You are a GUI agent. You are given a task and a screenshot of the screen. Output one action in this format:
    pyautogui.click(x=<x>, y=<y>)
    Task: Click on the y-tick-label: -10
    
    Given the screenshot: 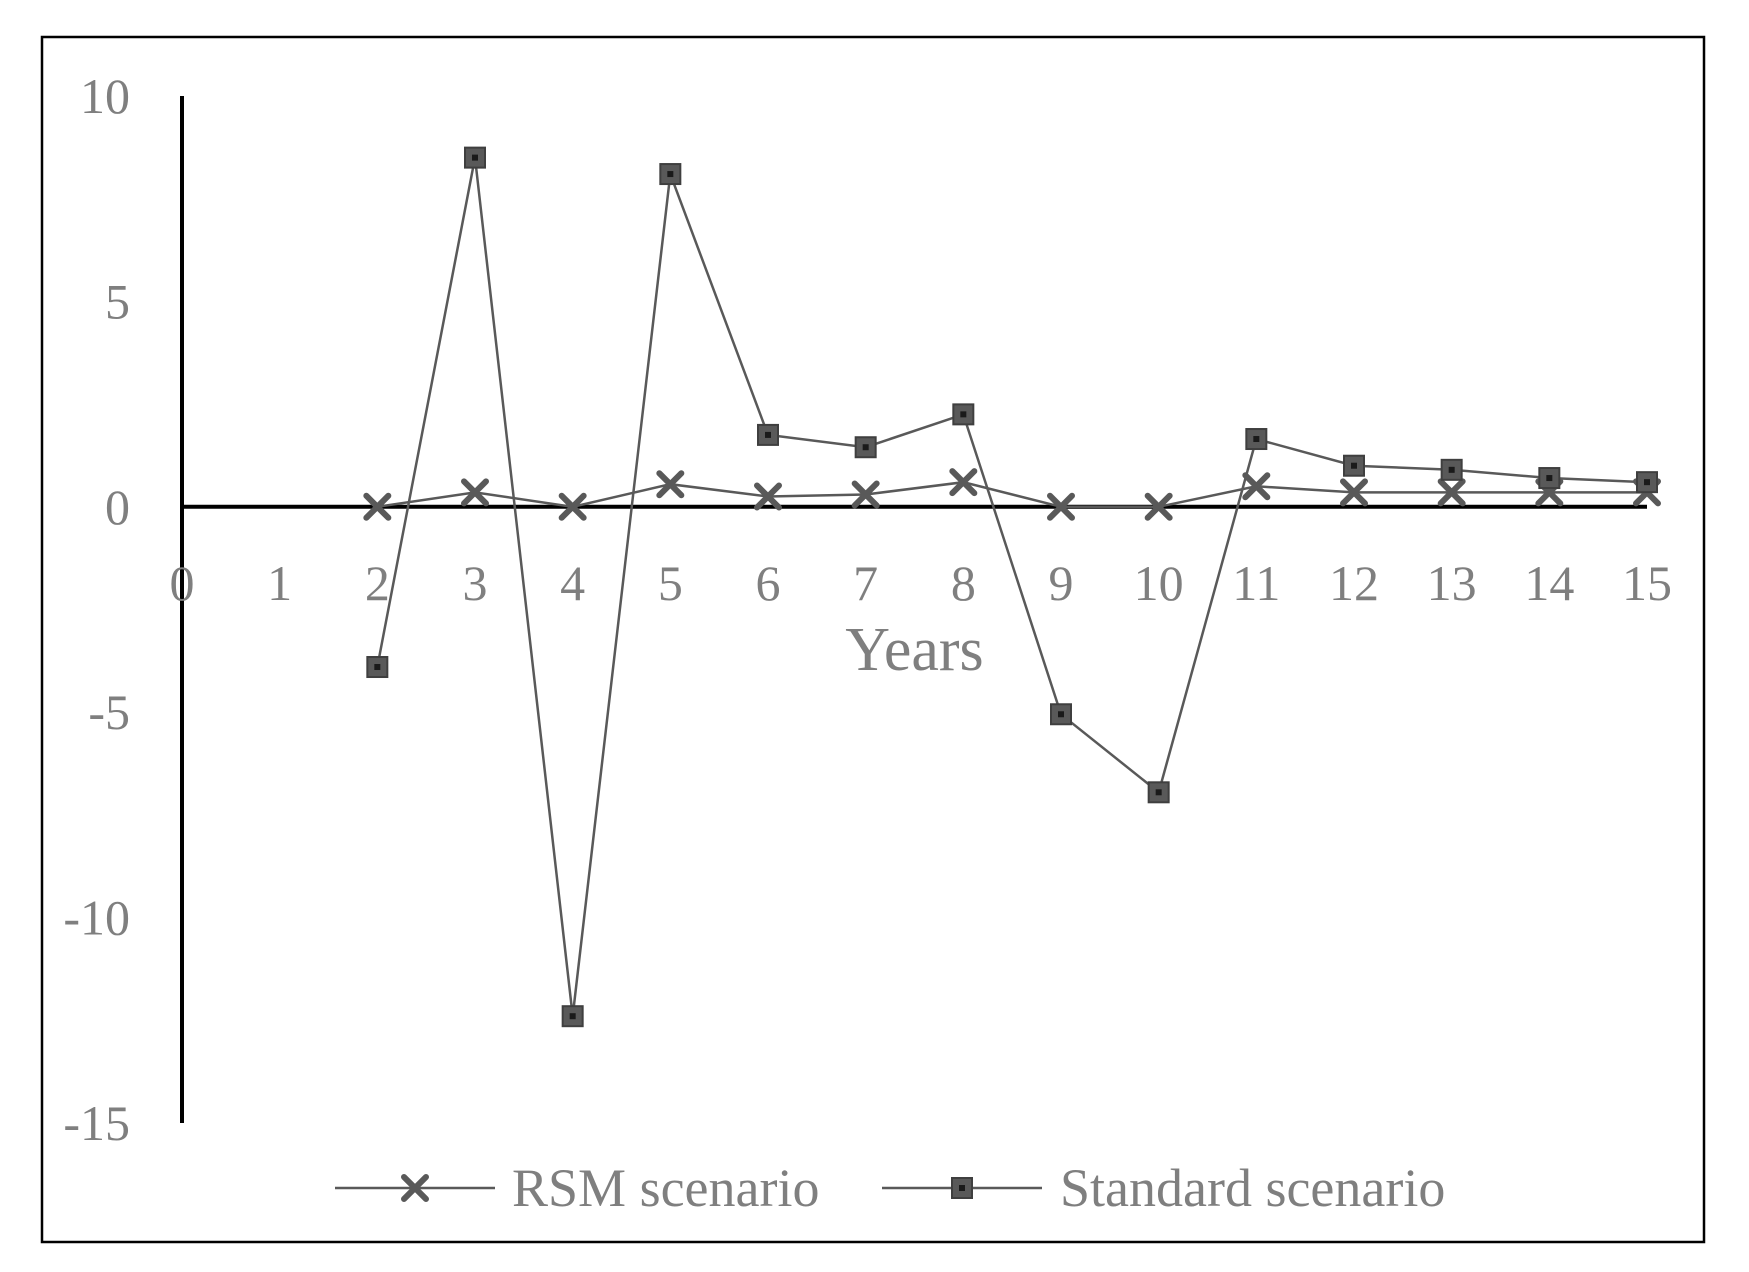 What is the action you would take?
    pyautogui.click(x=96, y=918)
    